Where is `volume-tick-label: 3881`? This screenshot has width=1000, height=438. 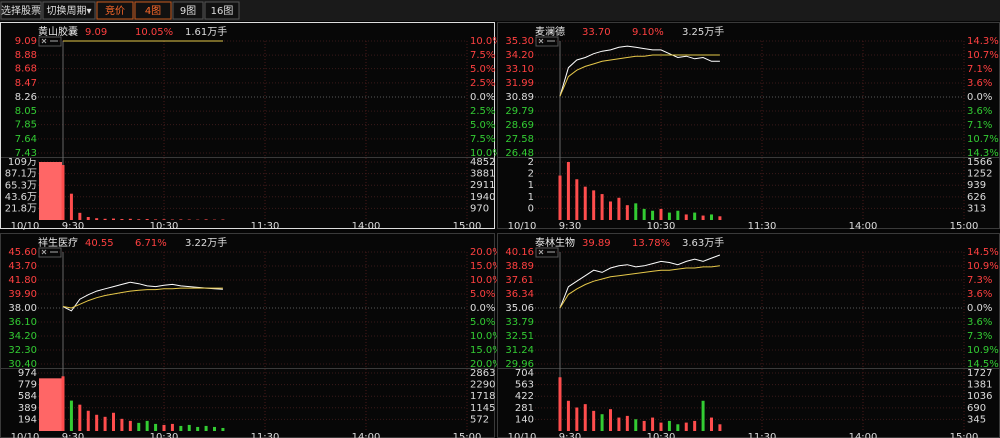
volume-tick-label: 3881 is located at coordinates (482, 174).